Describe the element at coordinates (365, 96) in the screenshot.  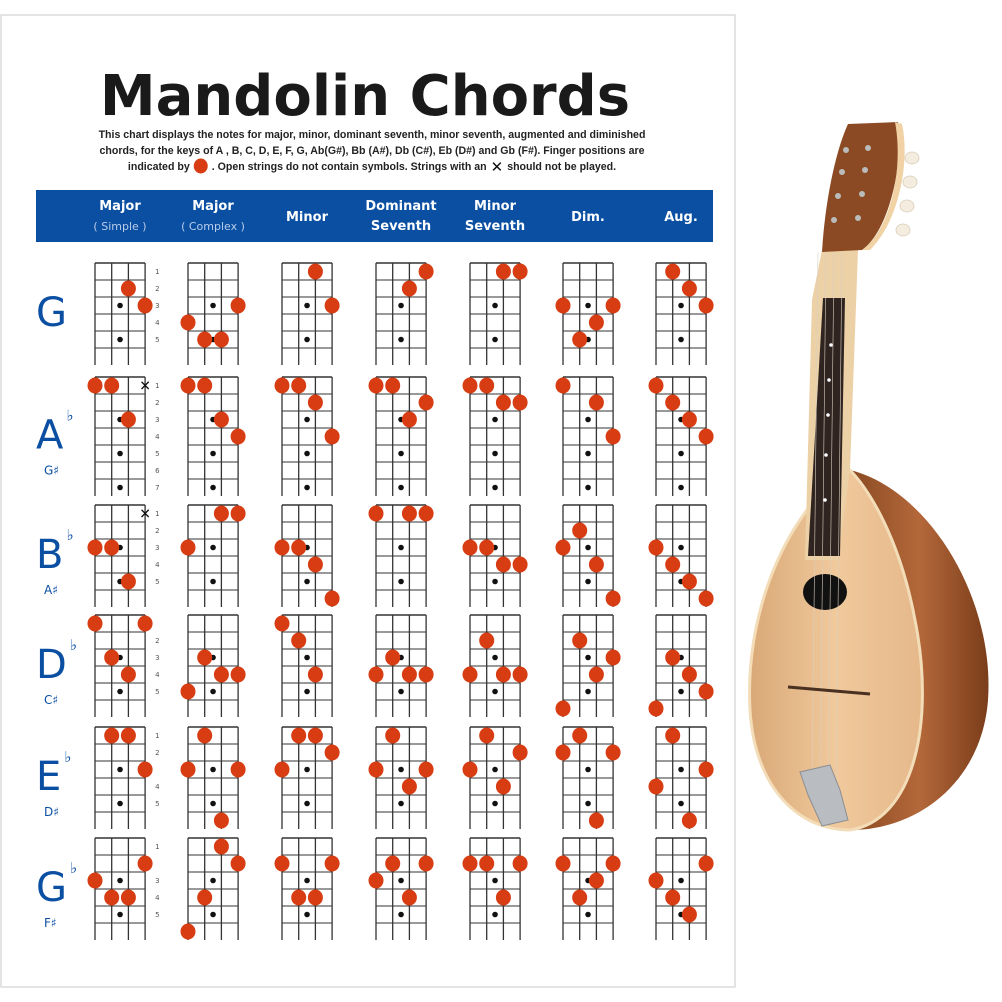
I see `poster-title: Mandolin Chords` at that location.